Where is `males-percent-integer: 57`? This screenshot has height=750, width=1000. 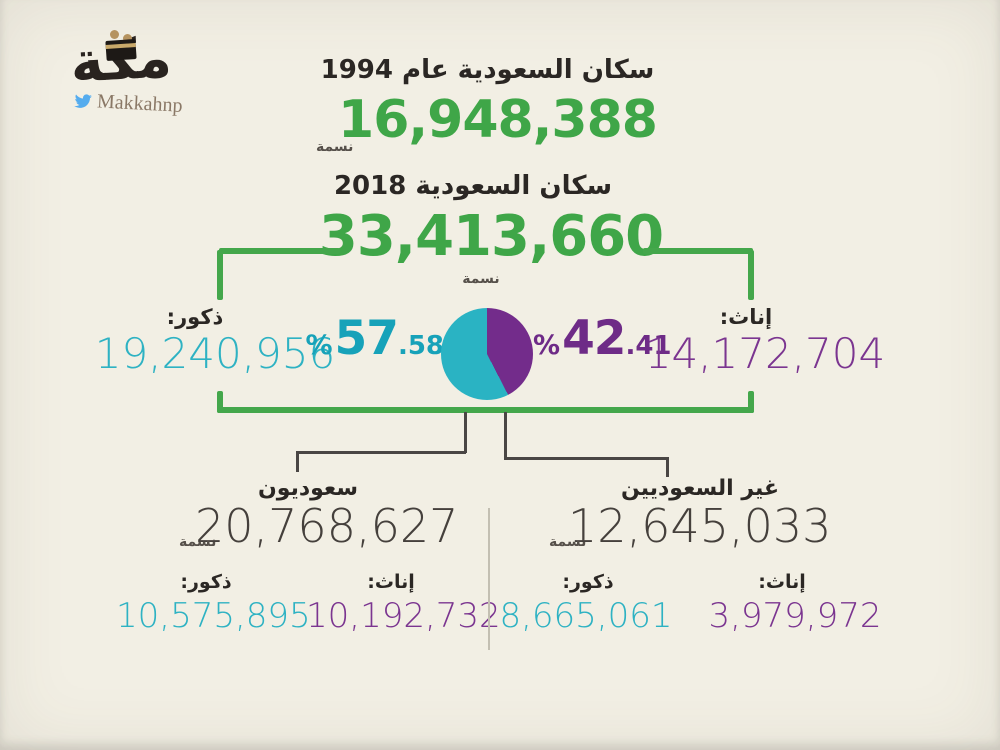
males-percent-integer: 57 is located at coordinates (366, 338).